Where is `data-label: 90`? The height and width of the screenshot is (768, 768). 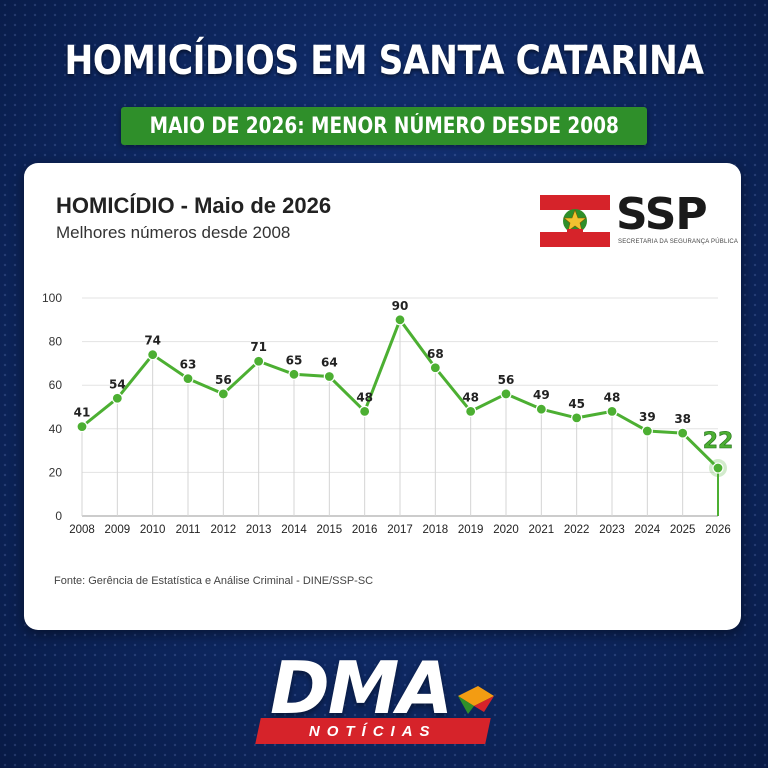
data-label: 90 is located at coordinates (400, 306).